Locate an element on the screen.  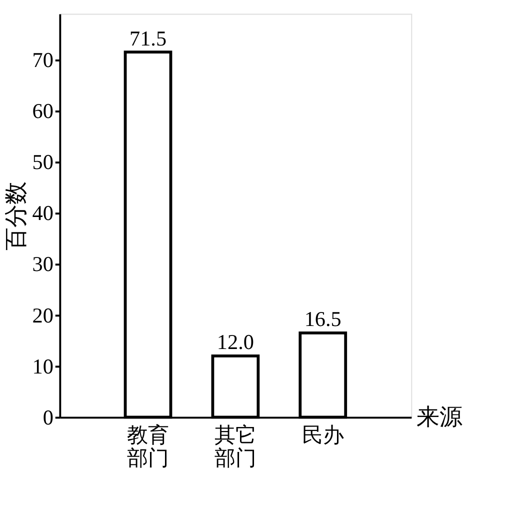
y-tick-label: 70 is located at coordinates (43, 60).